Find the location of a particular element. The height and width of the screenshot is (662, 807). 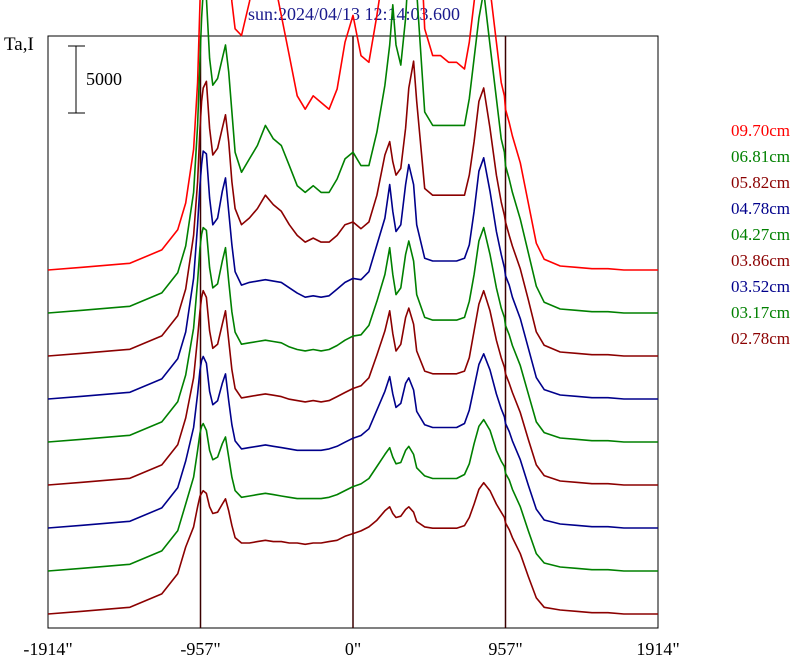

scale-bar: 5000 is located at coordinates (95, 79).